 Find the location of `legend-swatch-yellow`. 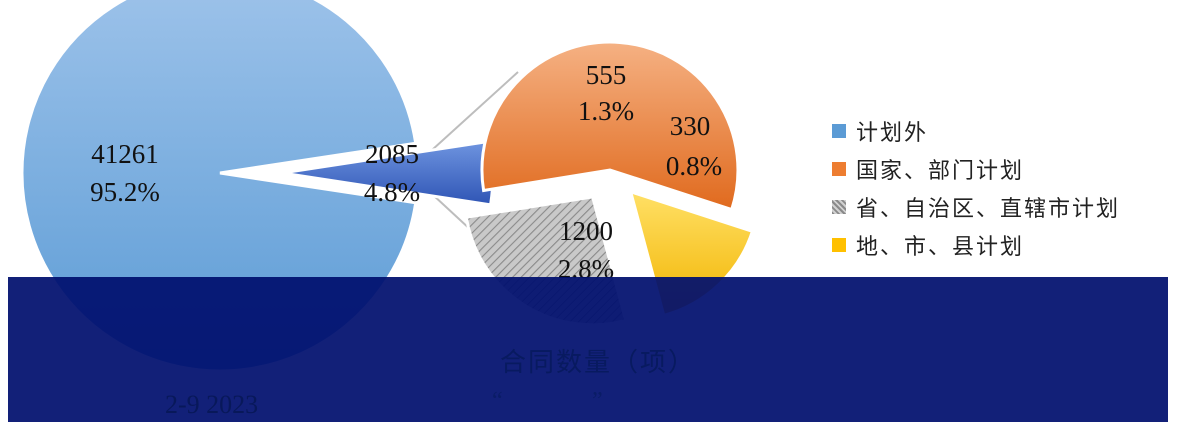

legend-swatch-yellow is located at coordinates (839, 245).